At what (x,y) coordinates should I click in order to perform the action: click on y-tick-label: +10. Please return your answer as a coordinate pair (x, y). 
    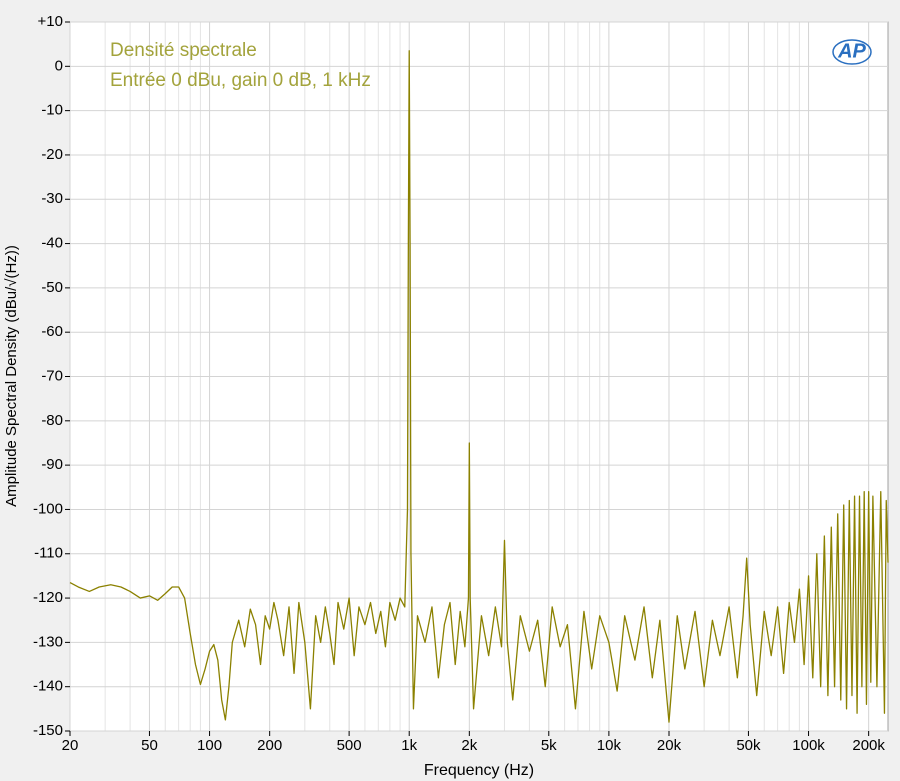
    Looking at the image, I should click on (50, 21).